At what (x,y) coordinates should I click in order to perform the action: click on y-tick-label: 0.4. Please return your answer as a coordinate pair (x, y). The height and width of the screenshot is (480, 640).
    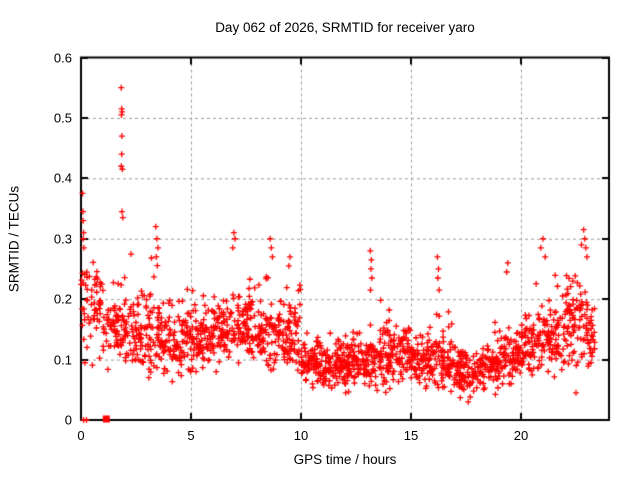
    Looking at the image, I should click on (62, 178).